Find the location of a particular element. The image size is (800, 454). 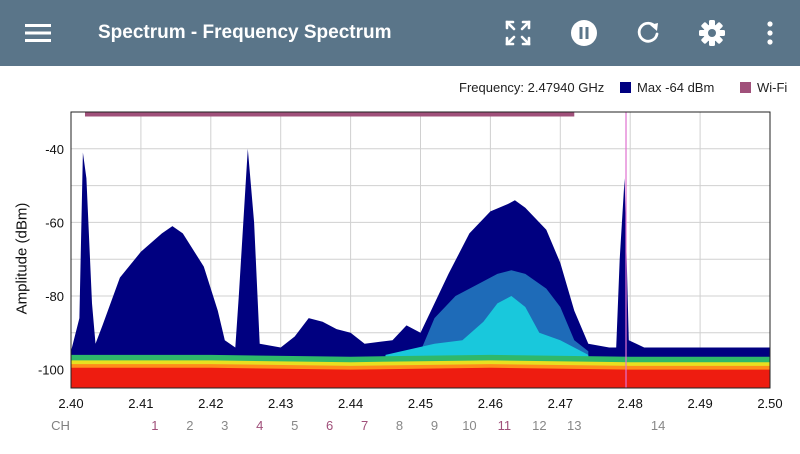

channel-label: 2 is located at coordinates (189, 425).